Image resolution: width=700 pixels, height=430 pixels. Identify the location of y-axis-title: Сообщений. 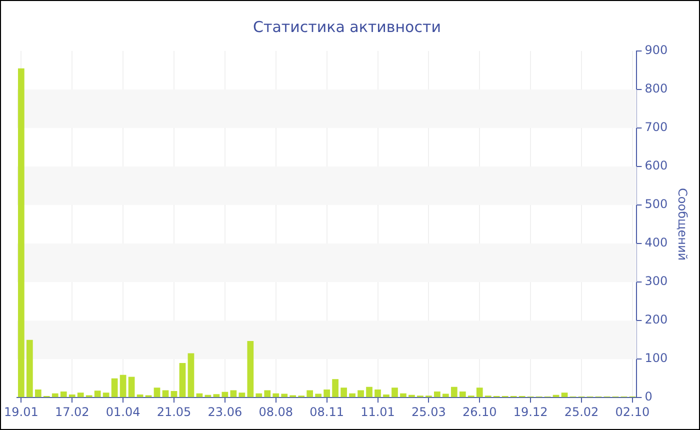
(683, 224).